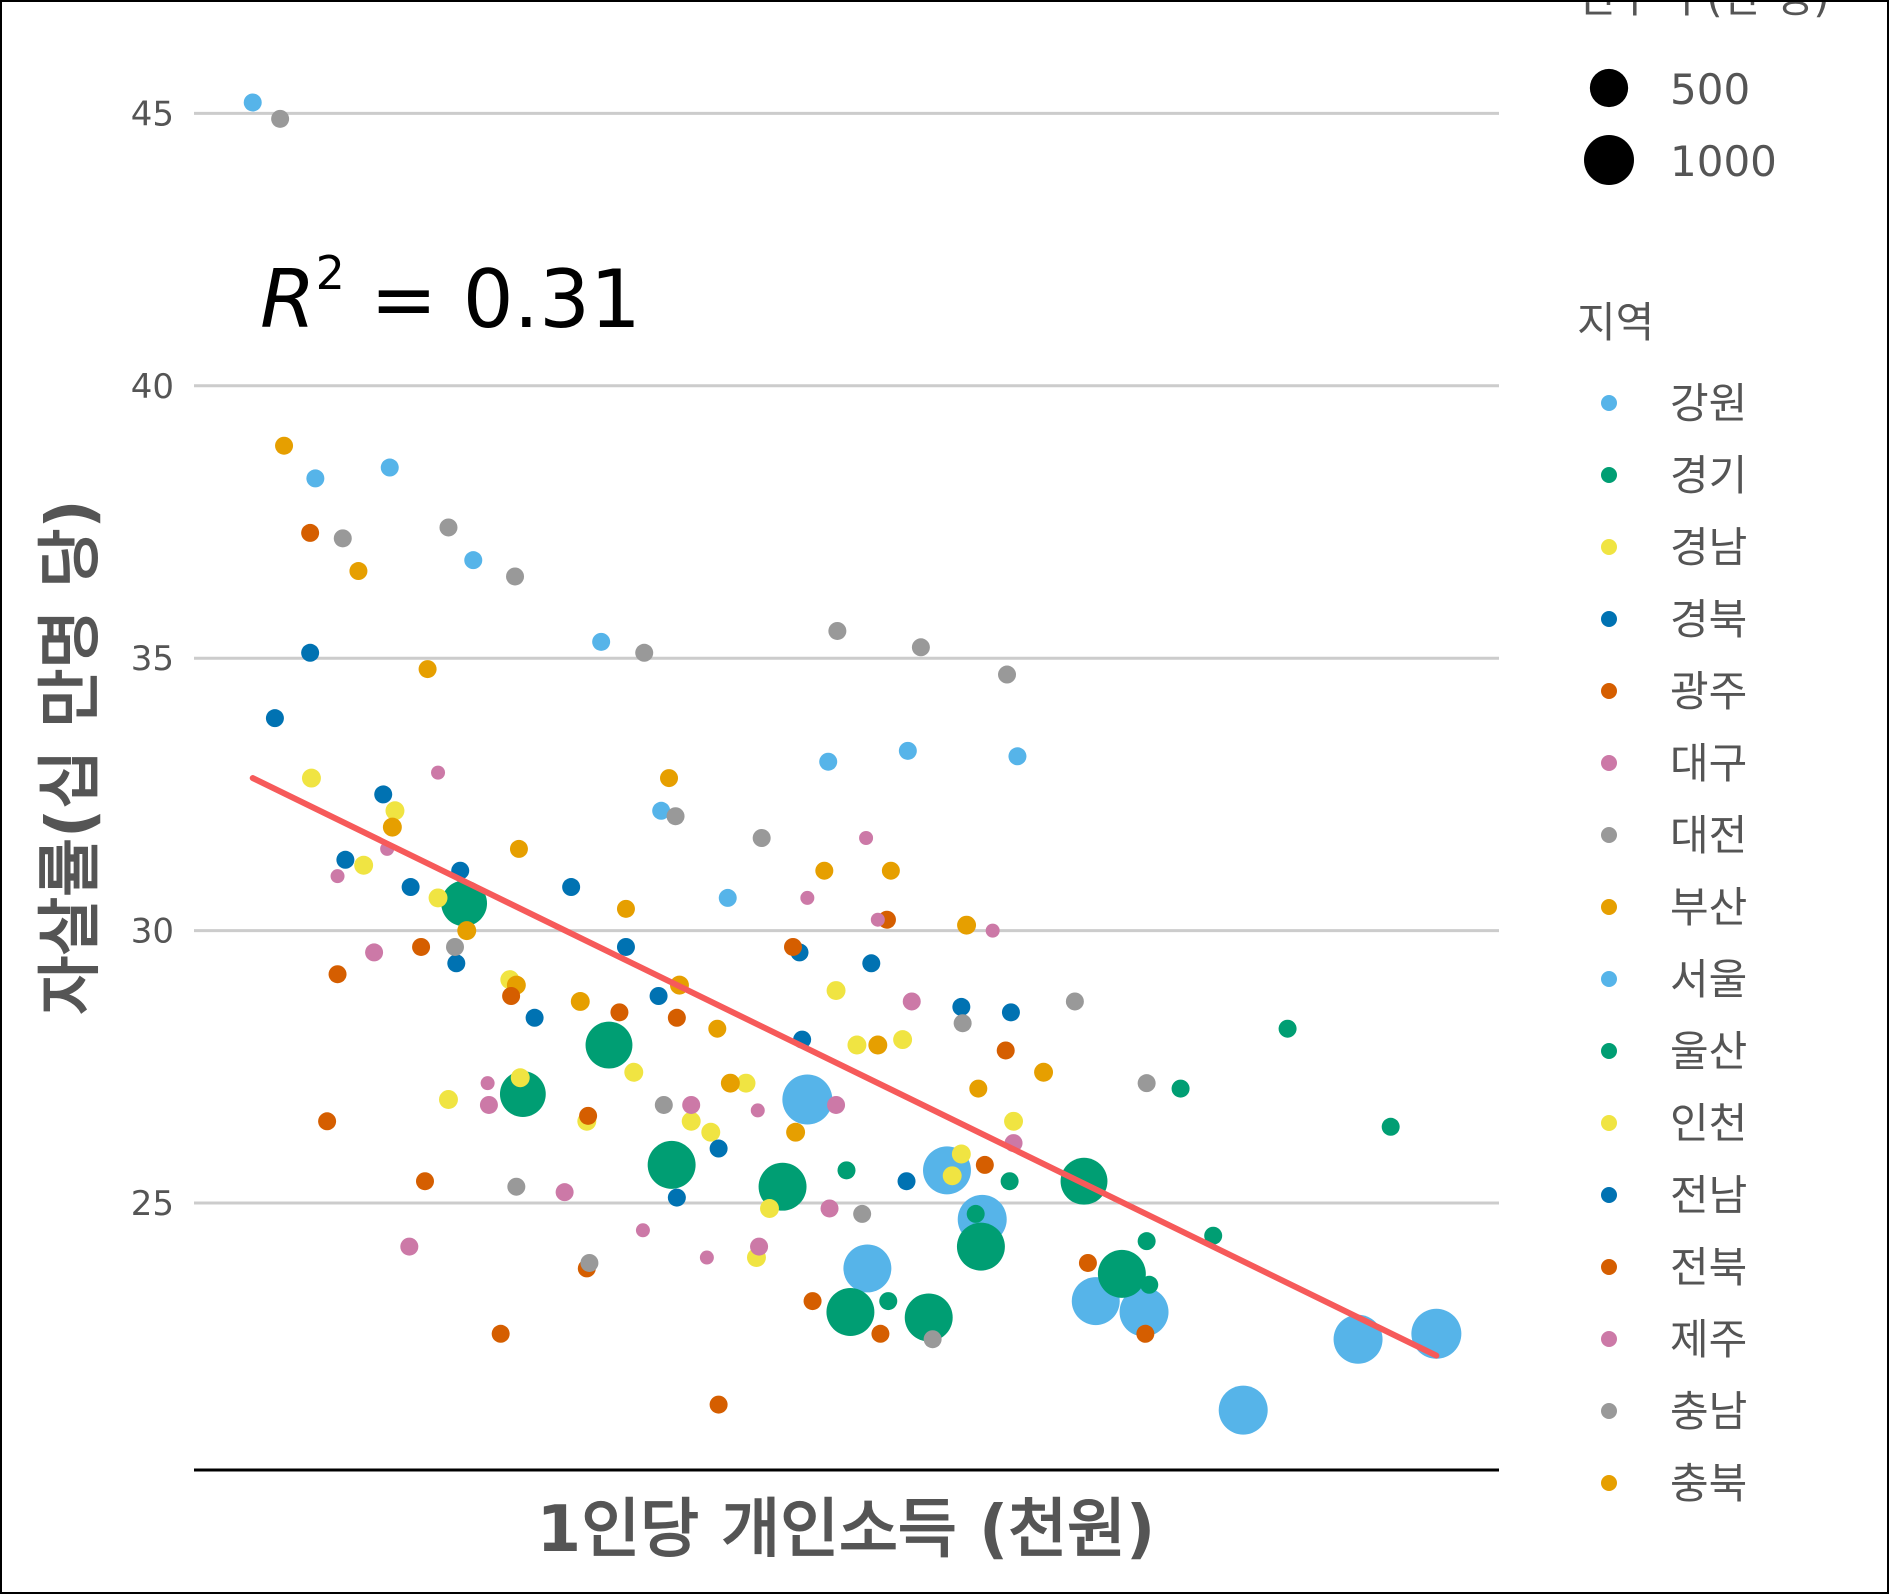 The height and width of the screenshot is (1594, 1889). I want to click on color-legend-label-3: 경북, so click(1708, 619).